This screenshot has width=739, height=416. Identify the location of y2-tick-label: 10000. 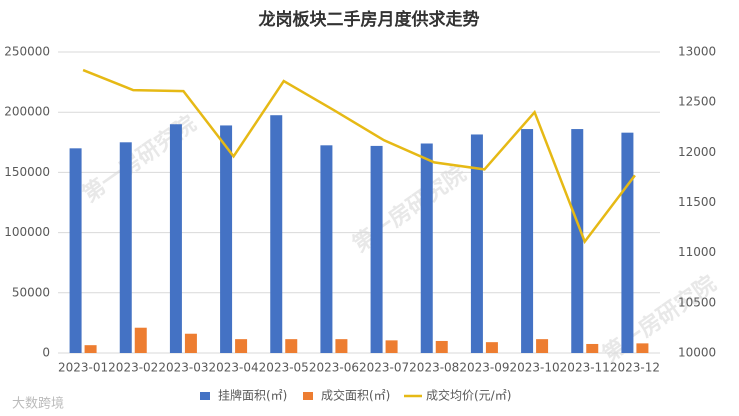
(697, 353).